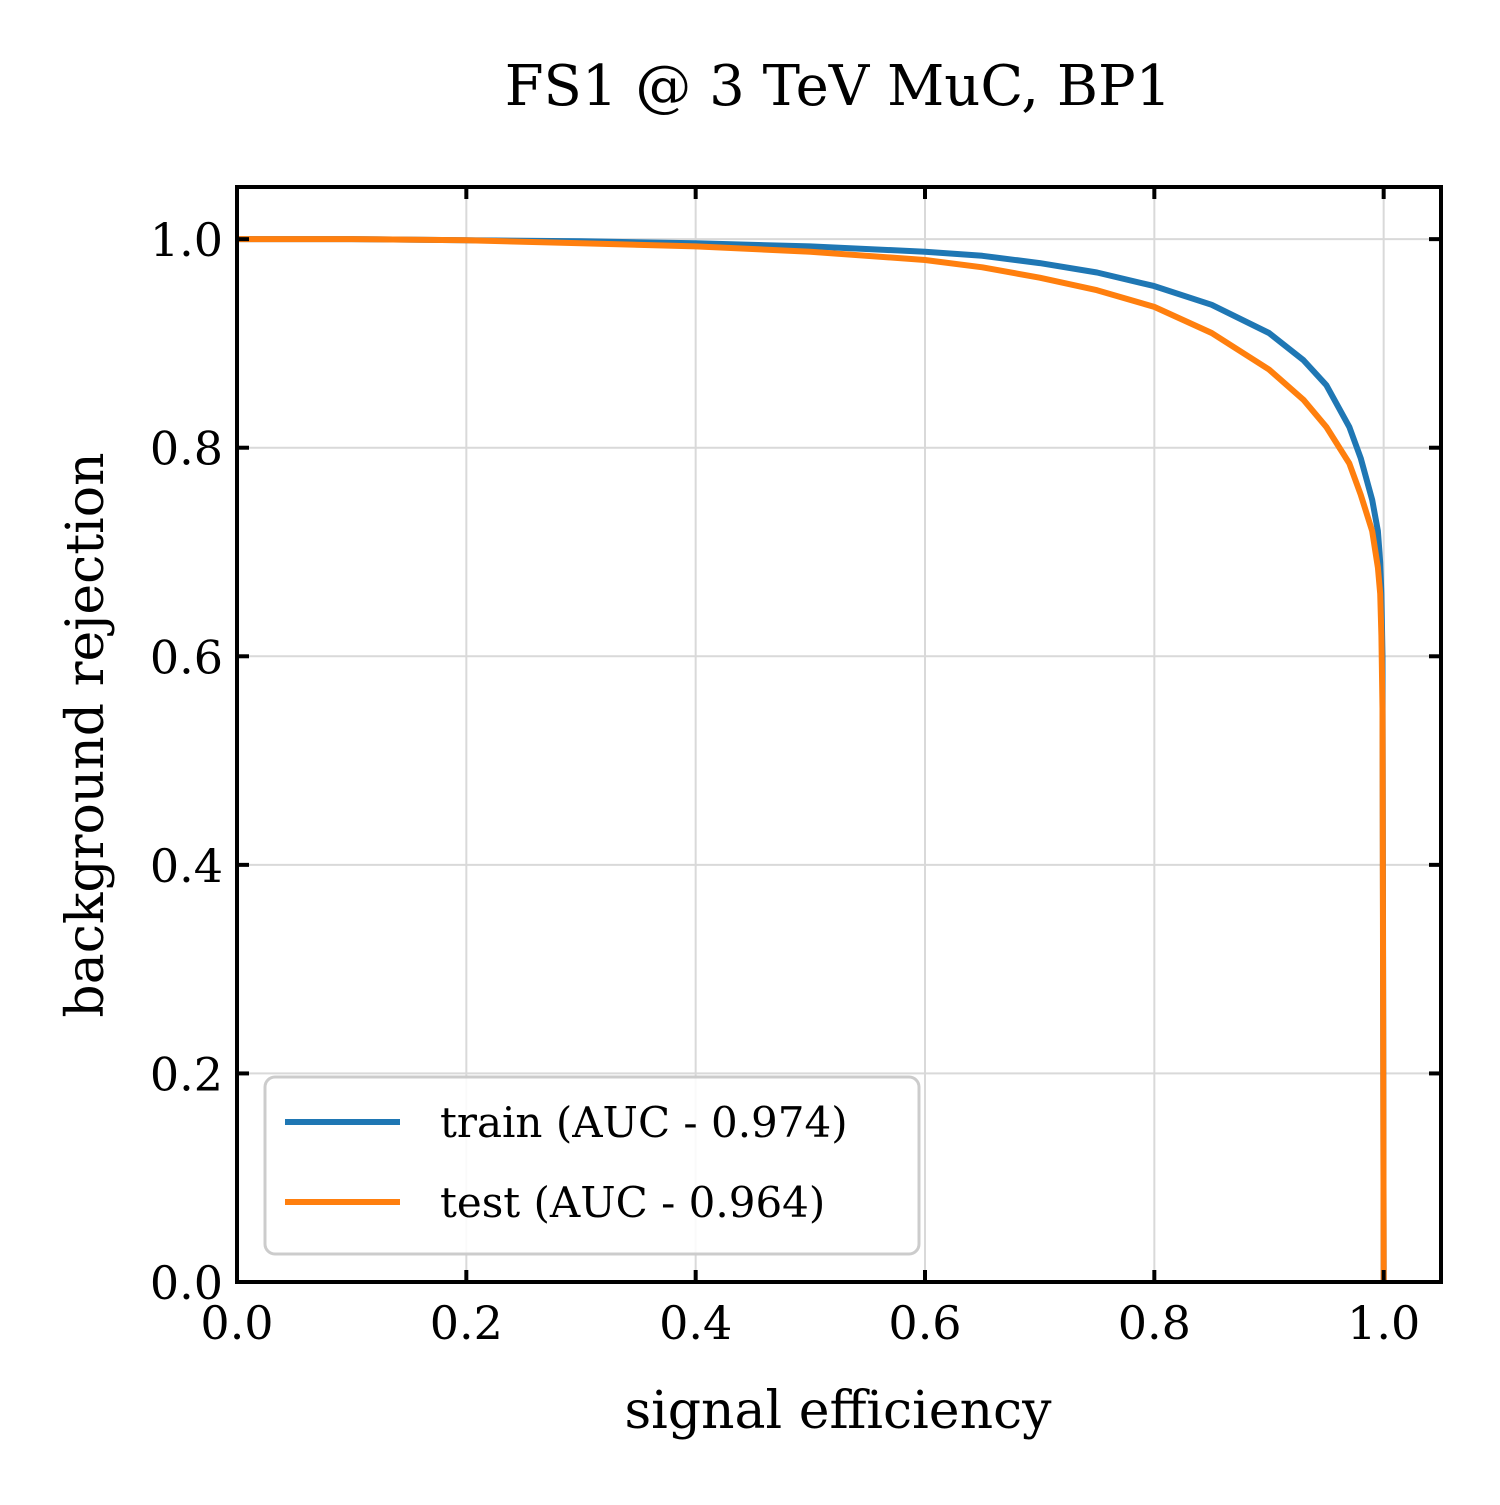  I want to click on x-tick-label: 1.0, so click(1383, 1323).